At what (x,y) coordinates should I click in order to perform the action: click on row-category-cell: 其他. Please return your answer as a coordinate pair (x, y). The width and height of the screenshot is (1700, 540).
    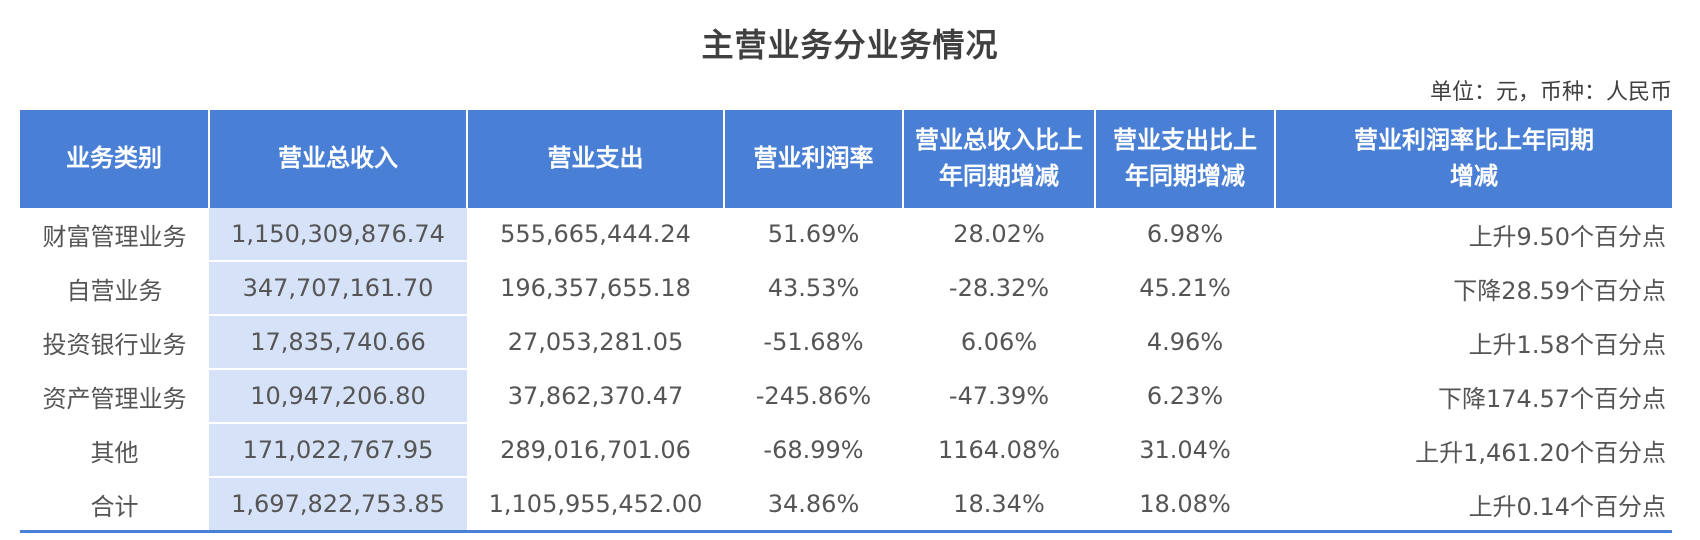
    Looking at the image, I should click on (114, 449).